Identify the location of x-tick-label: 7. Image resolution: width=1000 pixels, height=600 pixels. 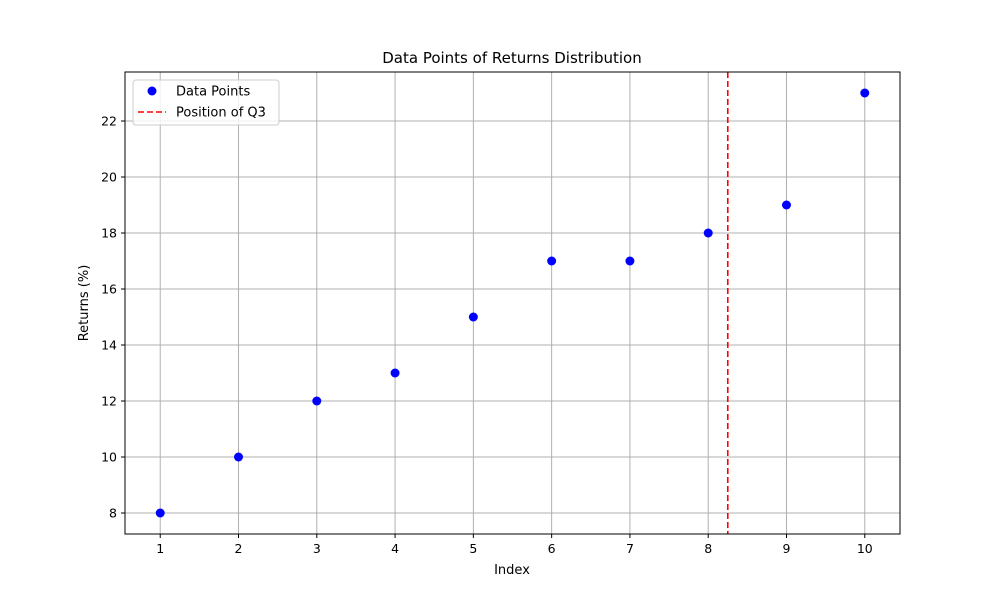
(630, 548).